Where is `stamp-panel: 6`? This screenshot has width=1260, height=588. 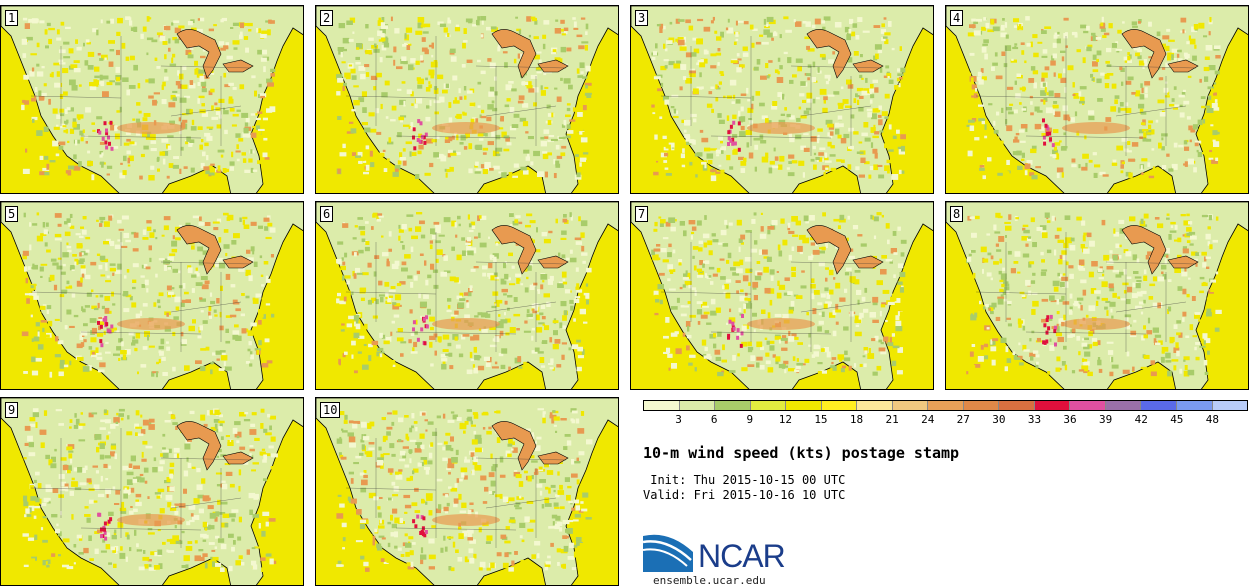
stamp-panel: 6 is located at coordinates (467, 295).